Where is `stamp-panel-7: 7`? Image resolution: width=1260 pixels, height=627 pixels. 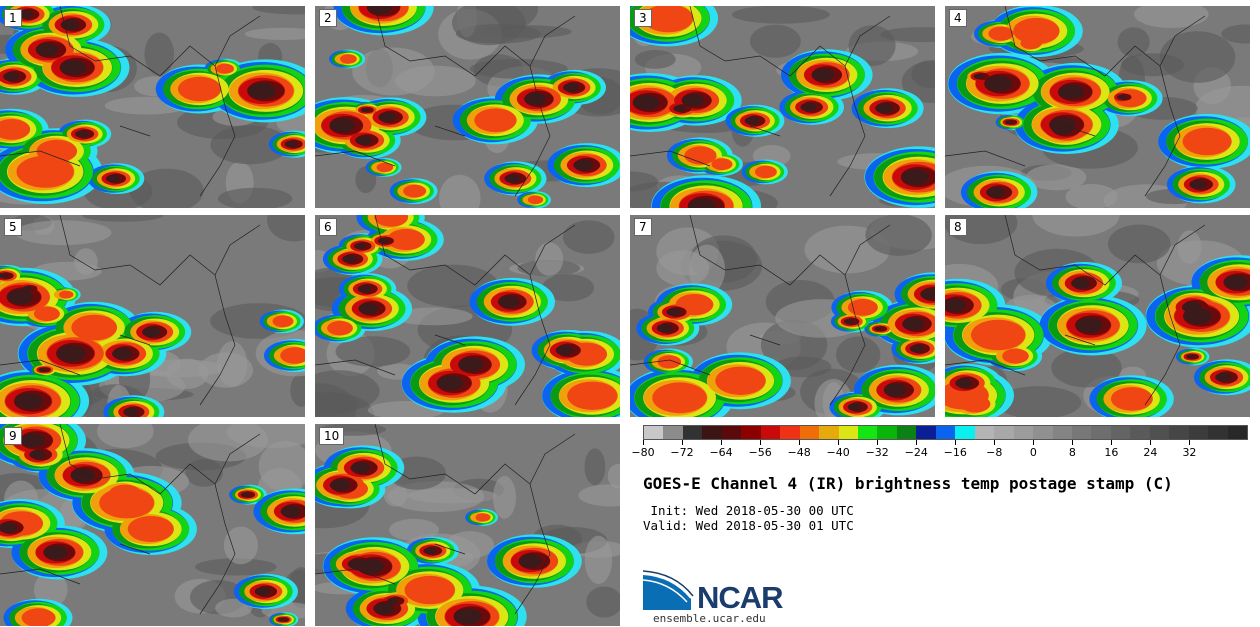
stamp-panel-7: 7 is located at coordinates (782, 316).